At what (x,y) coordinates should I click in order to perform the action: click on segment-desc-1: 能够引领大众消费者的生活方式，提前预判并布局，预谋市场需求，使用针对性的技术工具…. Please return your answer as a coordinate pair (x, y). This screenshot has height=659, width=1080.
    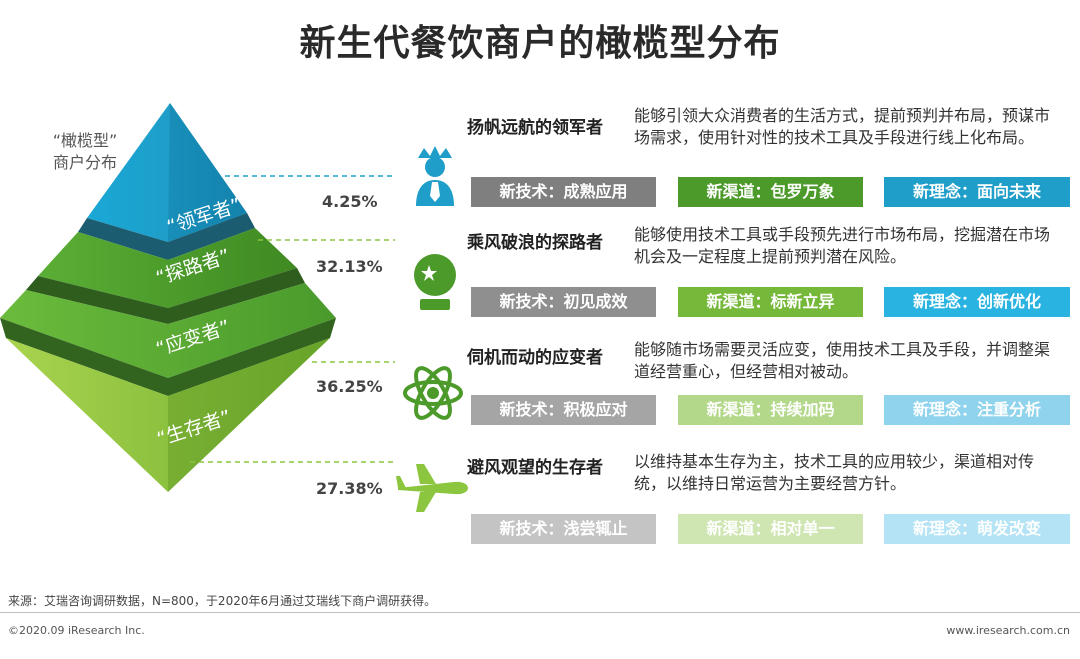
    Looking at the image, I should click on (842, 126).